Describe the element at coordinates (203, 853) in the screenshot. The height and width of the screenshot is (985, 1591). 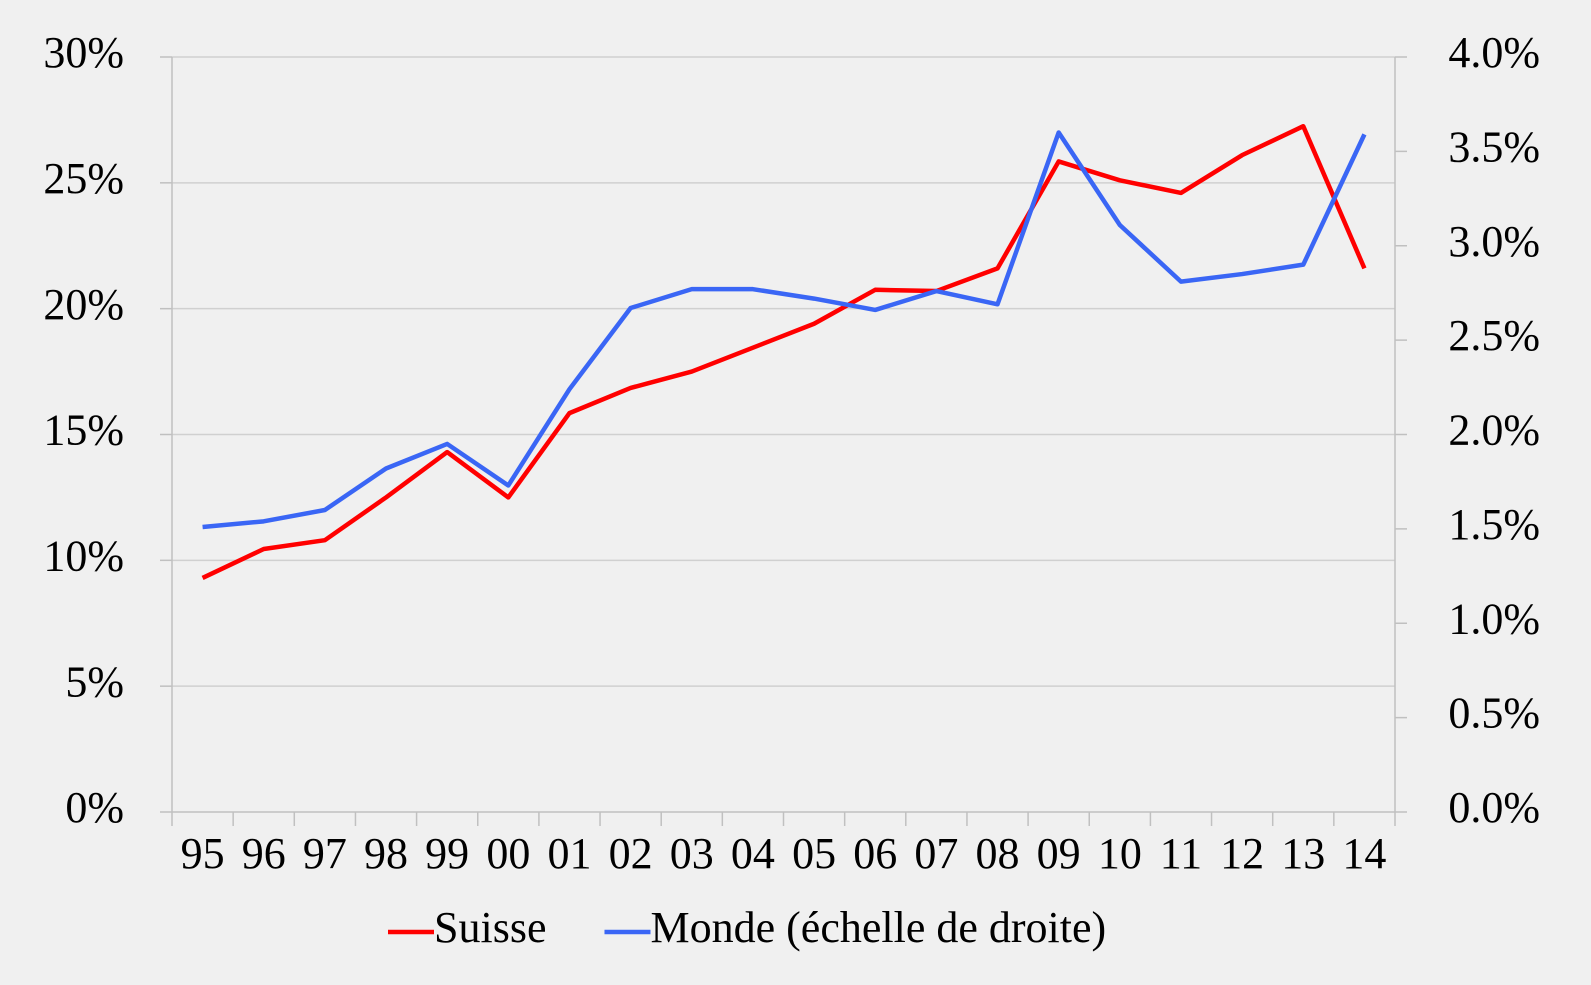
I see `x-tick-label: 95` at that location.